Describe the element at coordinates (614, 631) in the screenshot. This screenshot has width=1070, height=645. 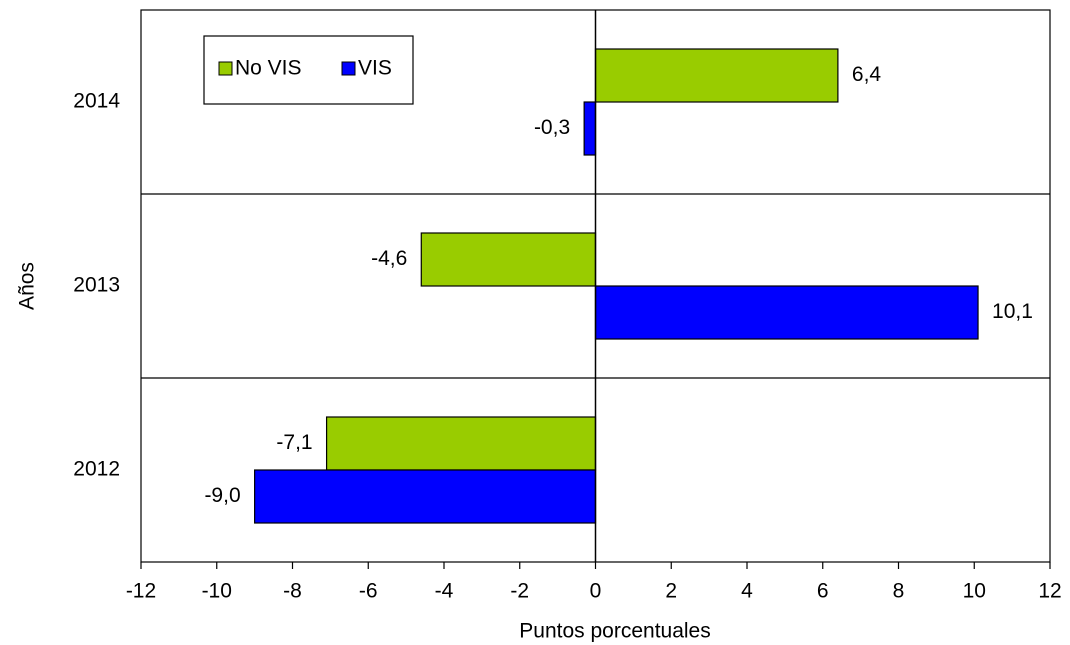
I see `x-axis-title: Puntos porcentuales` at that location.